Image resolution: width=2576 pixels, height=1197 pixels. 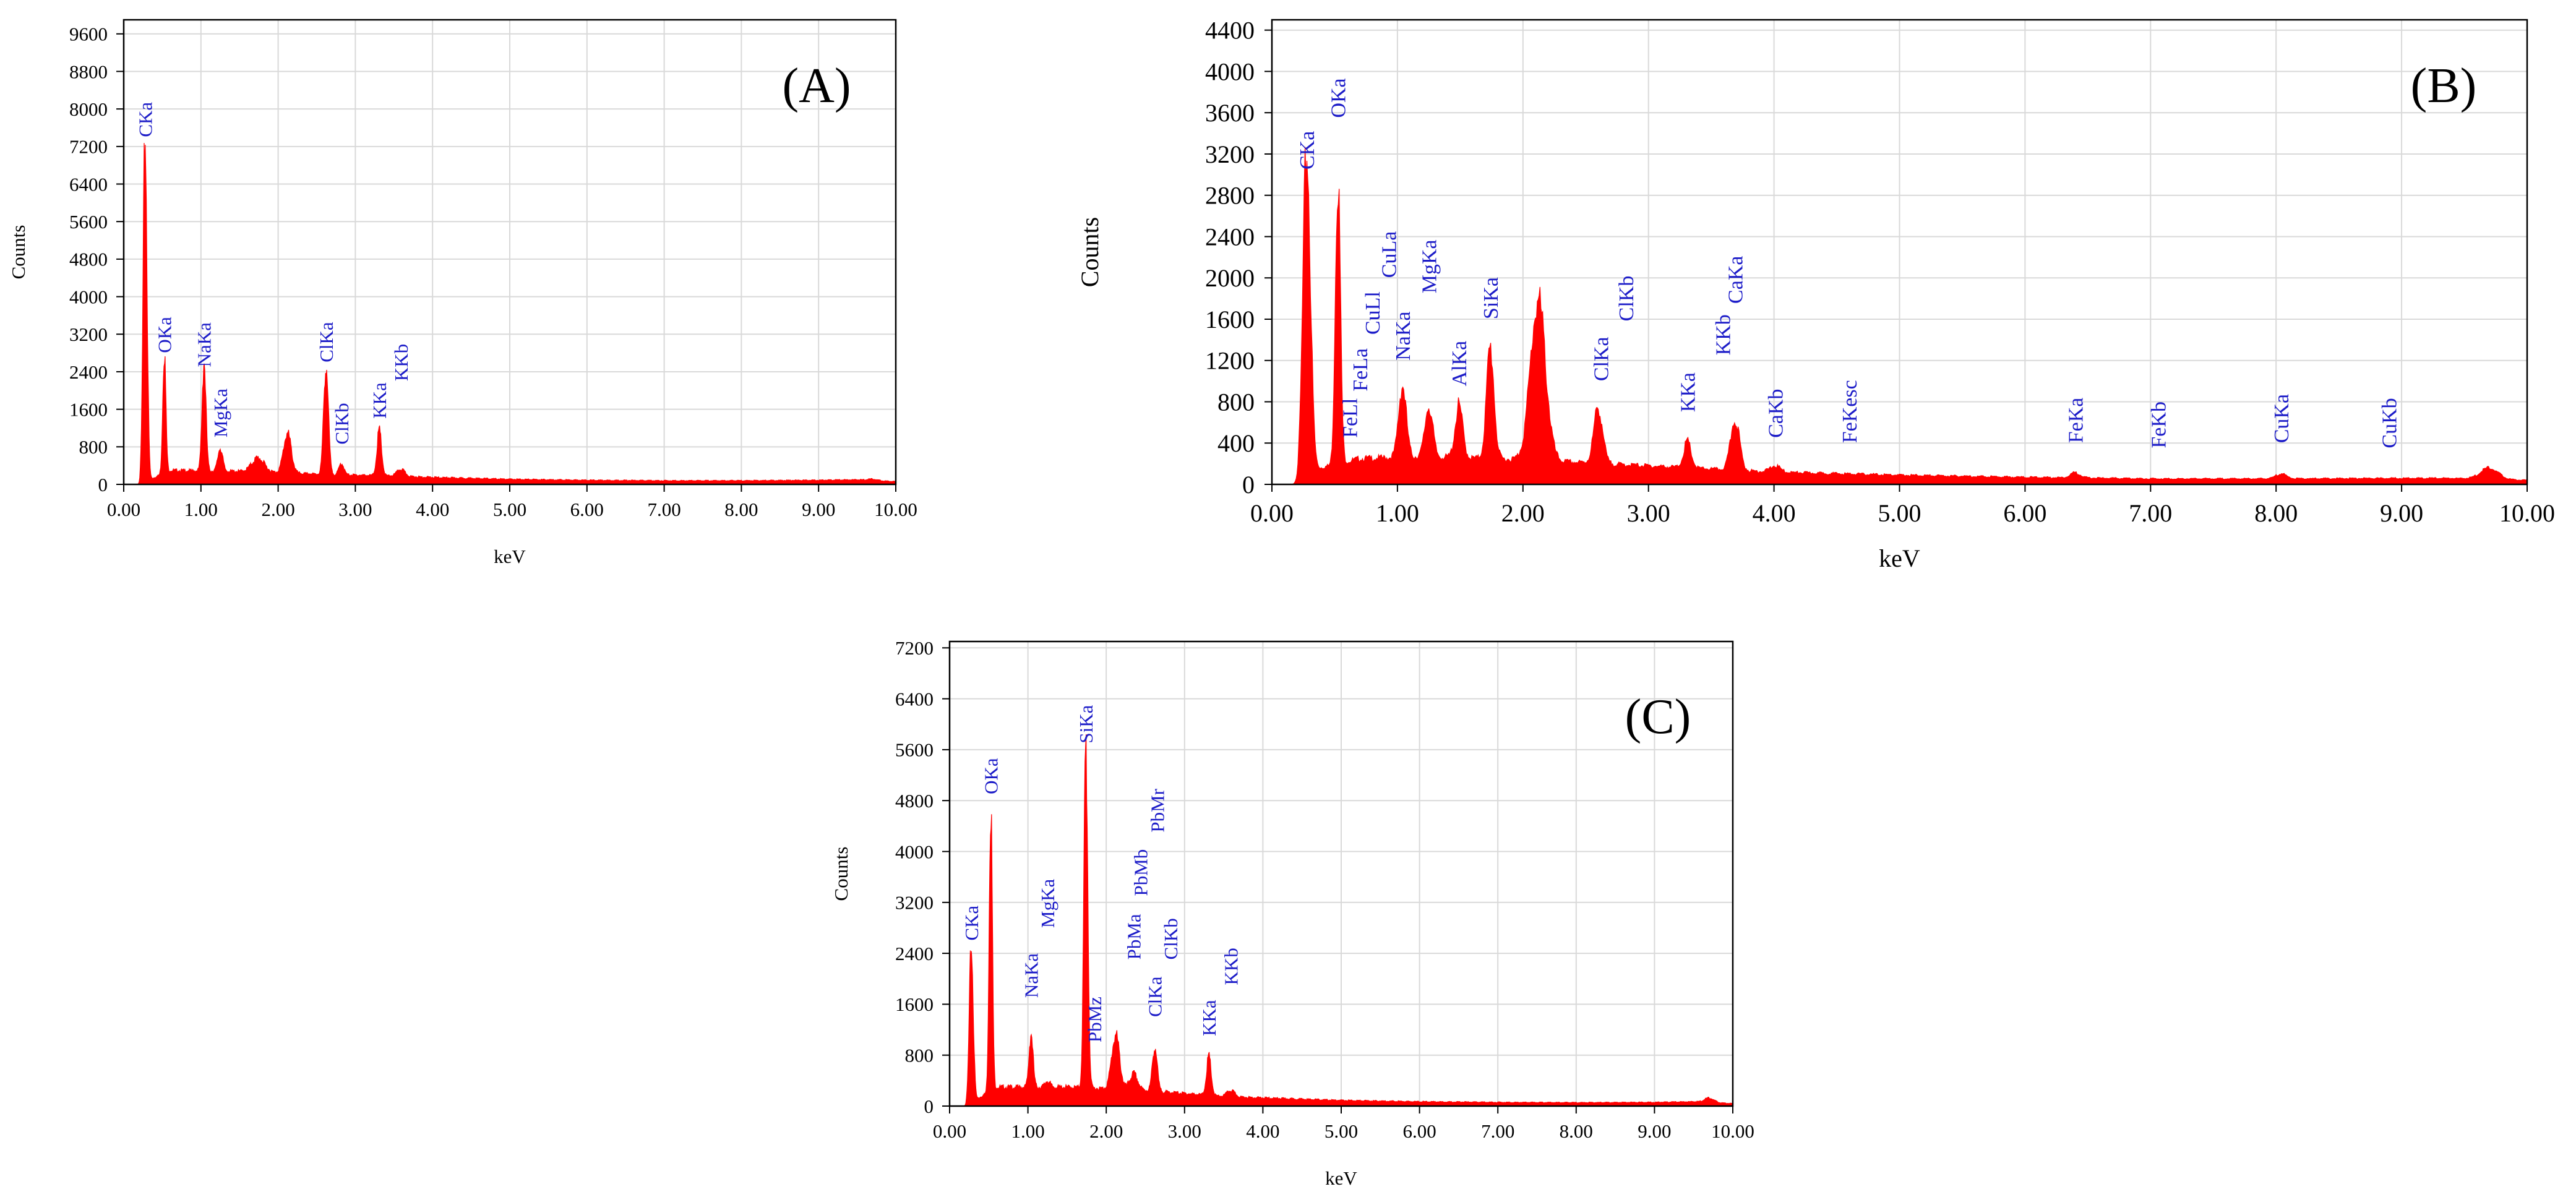 What do you see at coordinates (914, 648) in the screenshot?
I see `y-tick-label: 7200` at bounding box center [914, 648].